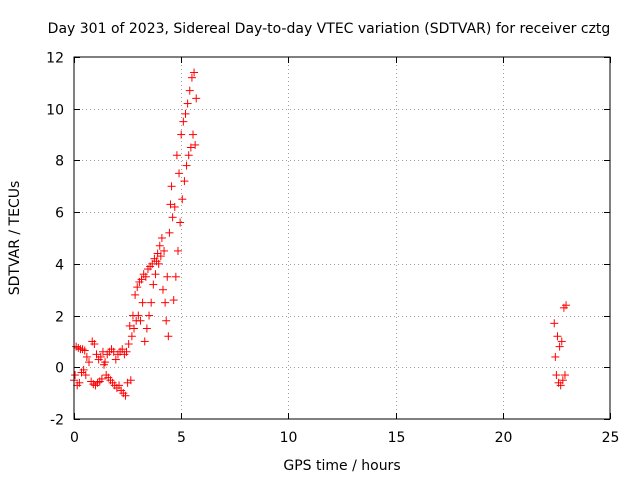 This screenshot has height=480, width=640. I want to click on y-tick-label: 6, so click(59, 214).